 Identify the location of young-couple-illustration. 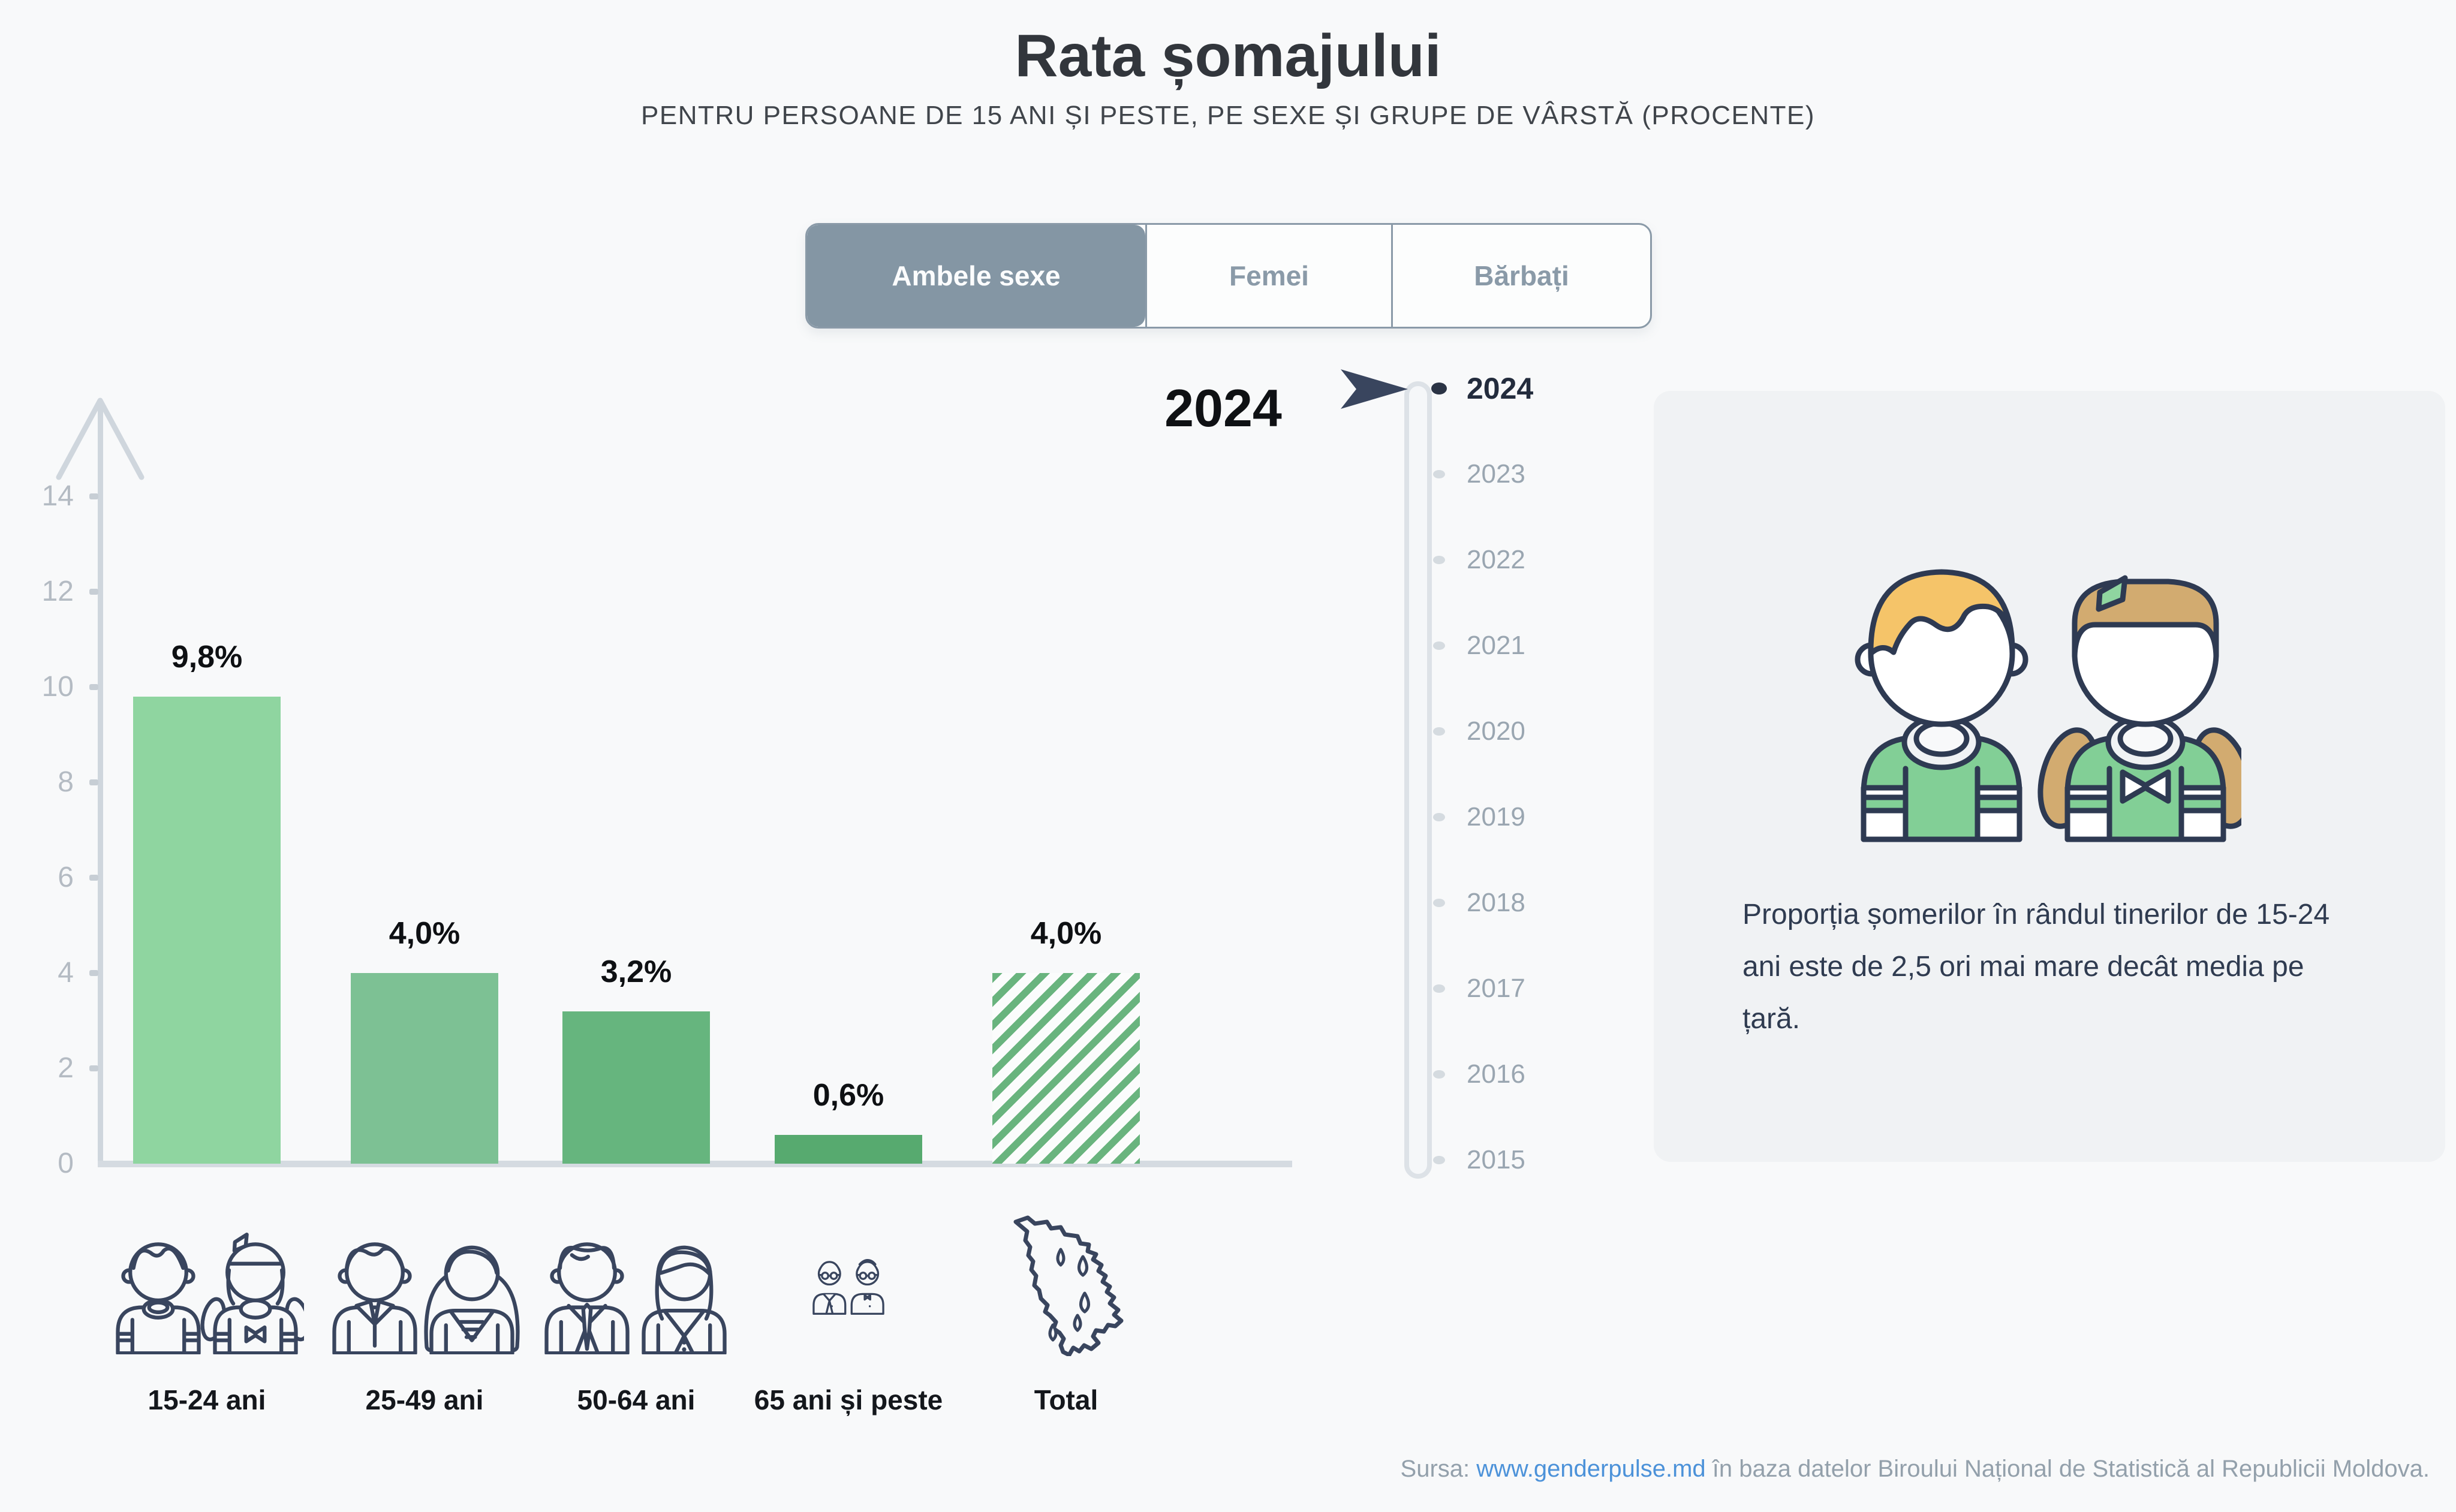
(2048, 705).